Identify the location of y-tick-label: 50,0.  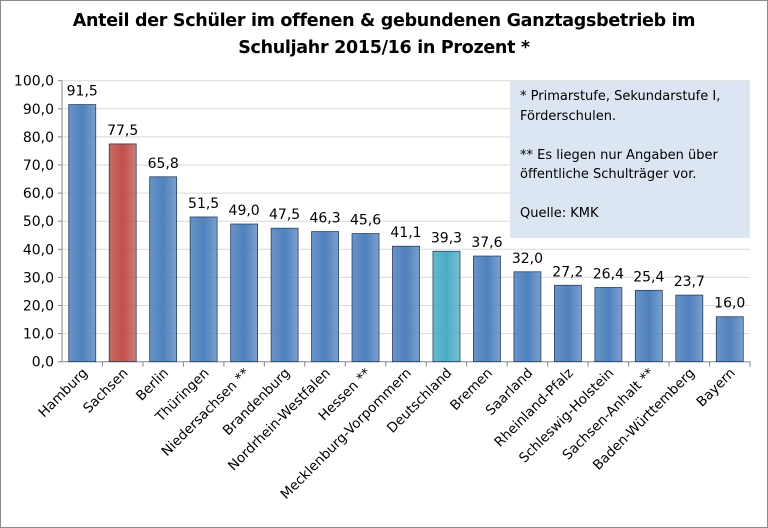
(38, 222).